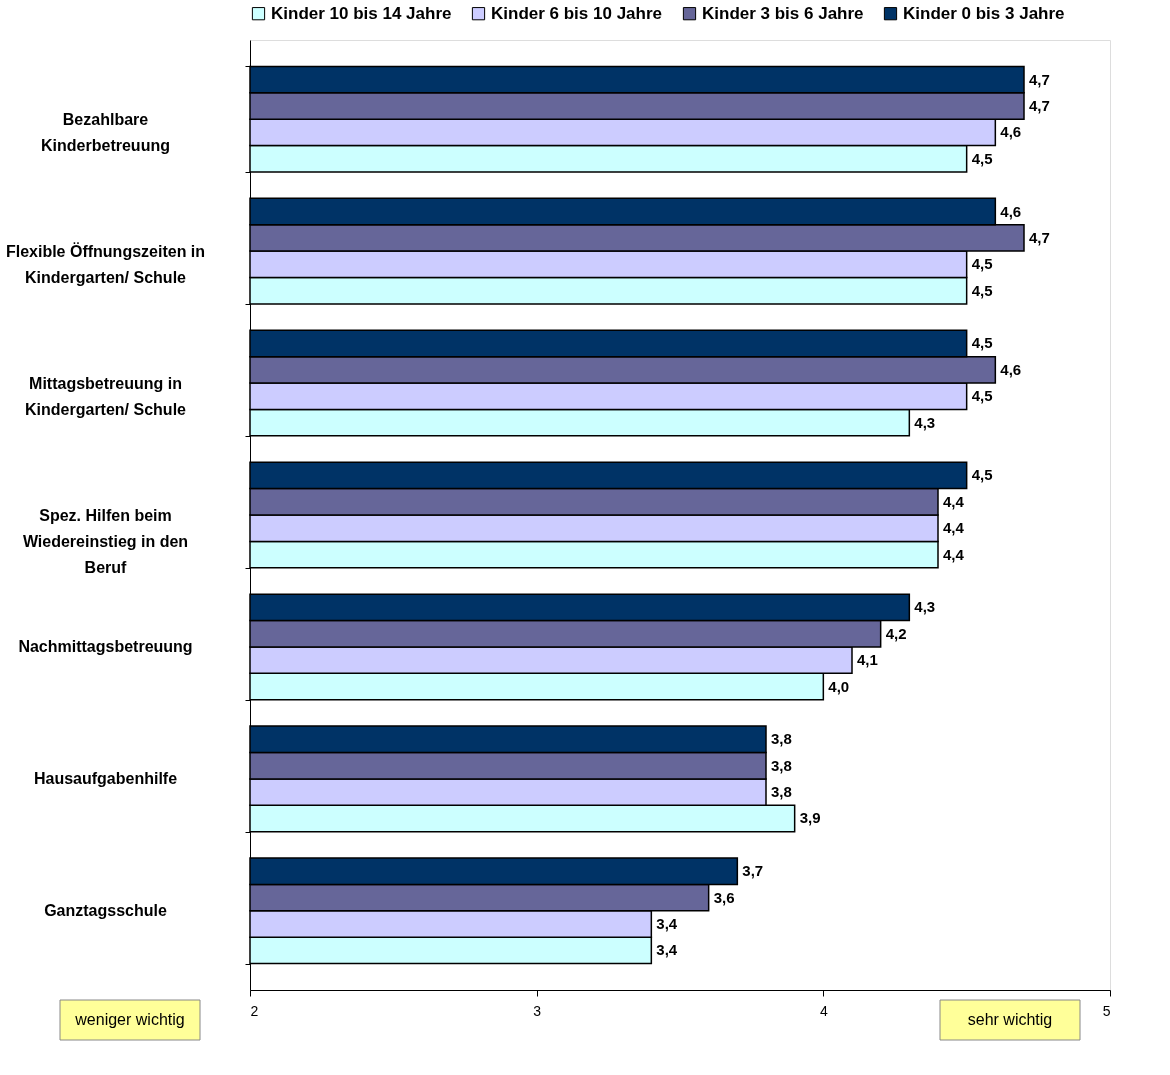 This screenshot has height=1075, width=1170. What do you see at coordinates (105, 779) in the screenshot?
I see `y-tick-label: Hausaufgabenhilfe` at bounding box center [105, 779].